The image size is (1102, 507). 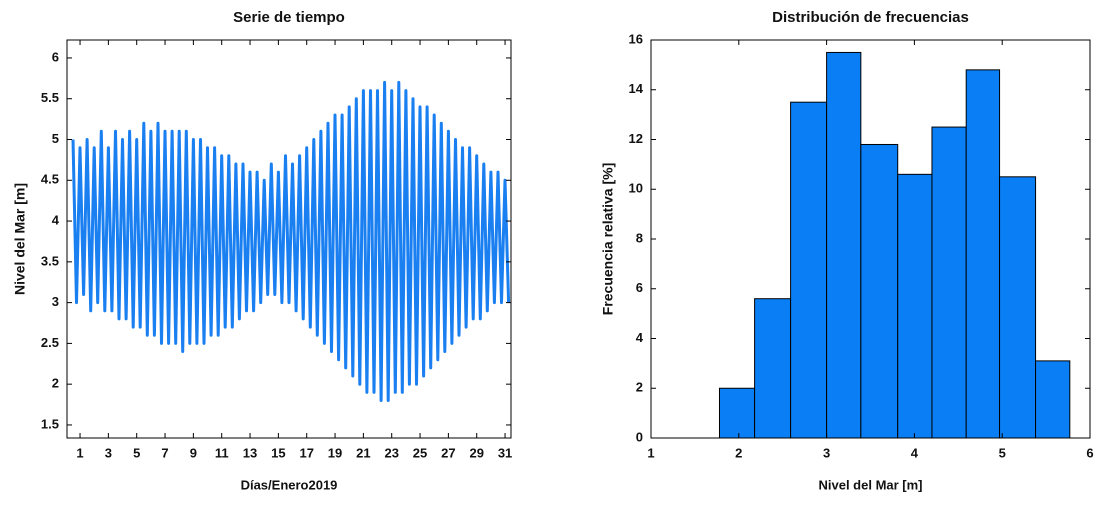 What do you see at coordinates (420, 452) in the screenshot?
I see `x-tick-label: 25` at bounding box center [420, 452].